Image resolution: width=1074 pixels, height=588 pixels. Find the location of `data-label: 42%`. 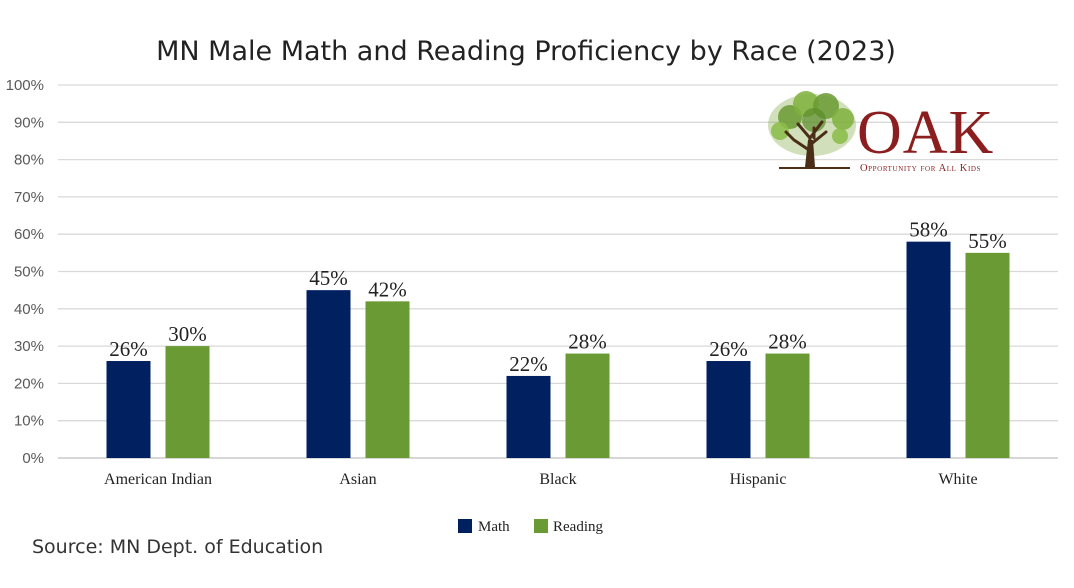

data-label: 42% is located at coordinates (387, 289).